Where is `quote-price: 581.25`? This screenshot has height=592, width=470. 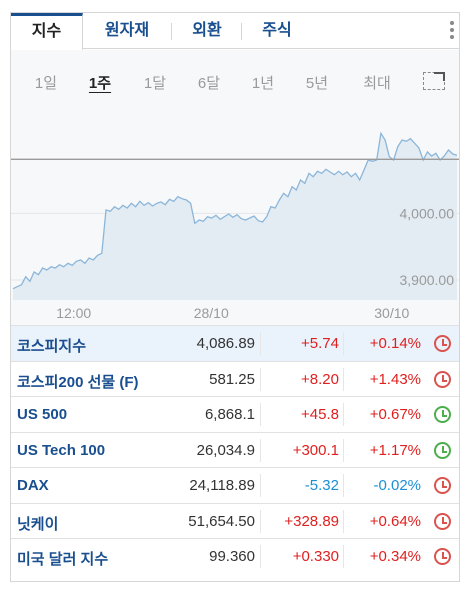 quote-price: 581.25 is located at coordinates (232, 379).